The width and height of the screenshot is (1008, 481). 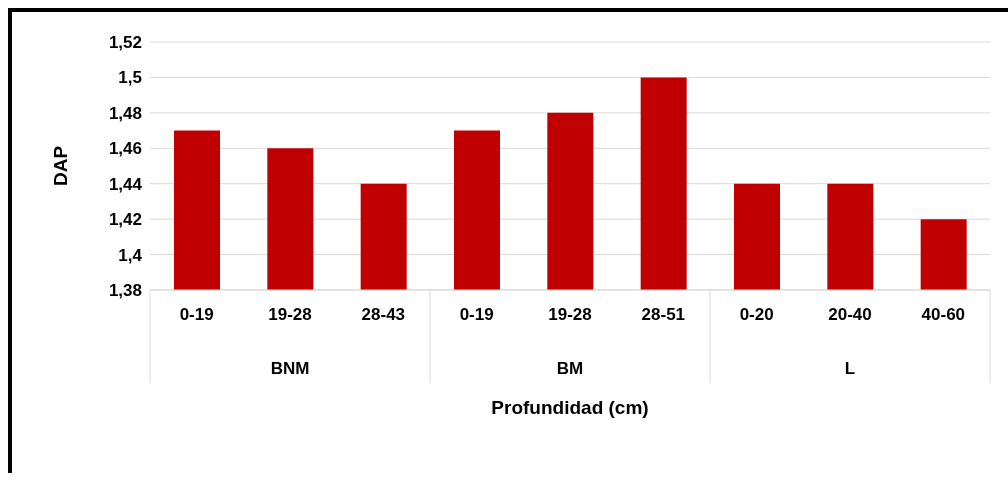 I want to click on y-tick-label: 1,44, so click(x=125, y=184).